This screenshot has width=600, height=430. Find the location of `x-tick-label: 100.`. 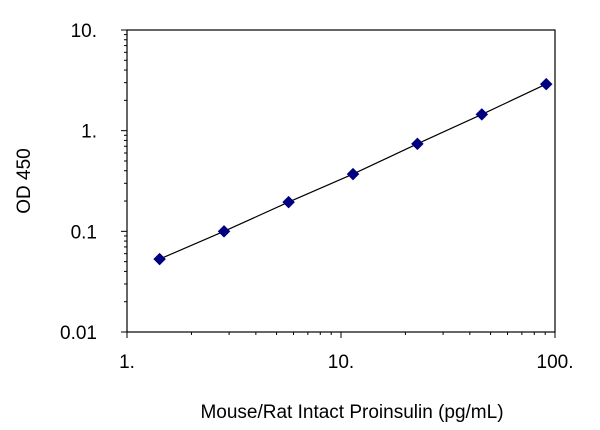

x-tick-label: 100. is located at coordinates (555, 362).